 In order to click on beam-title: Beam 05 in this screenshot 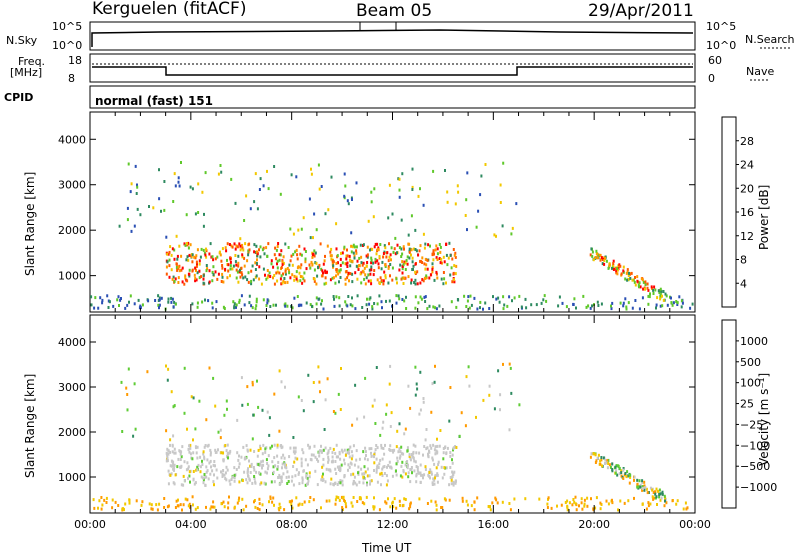, I will do `click(394, 11)`.